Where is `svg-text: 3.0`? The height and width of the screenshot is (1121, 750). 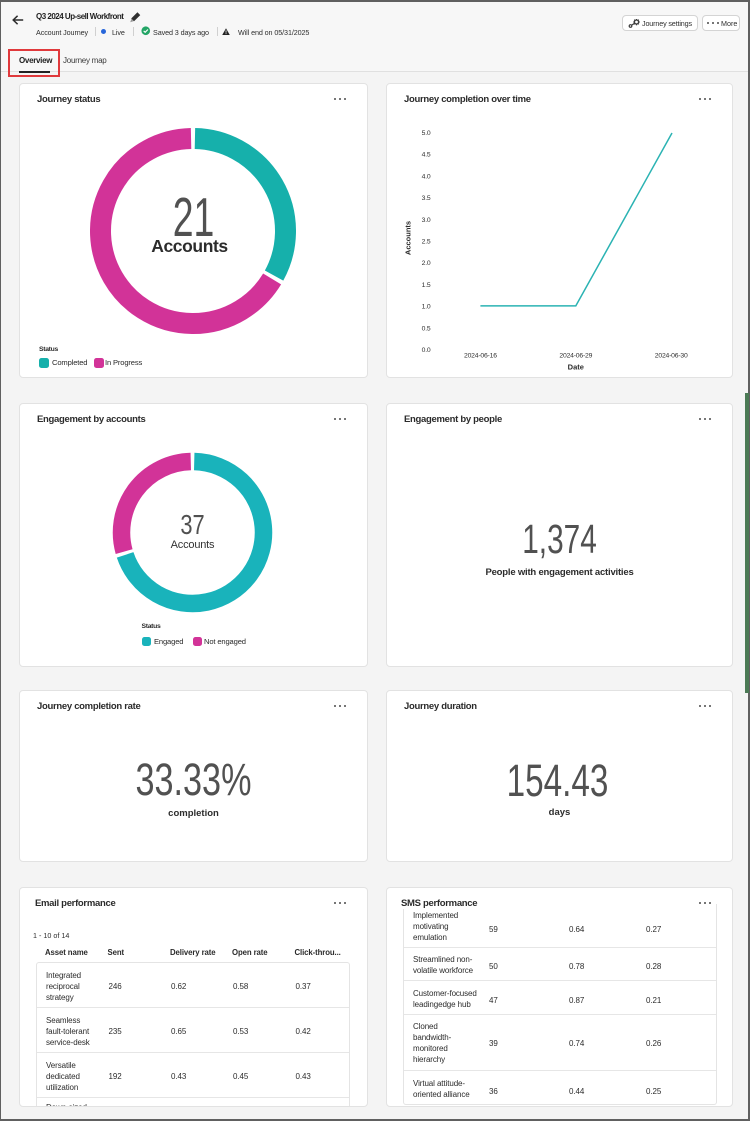 svg-text: 3.0 is located at coordinates (426, 220).